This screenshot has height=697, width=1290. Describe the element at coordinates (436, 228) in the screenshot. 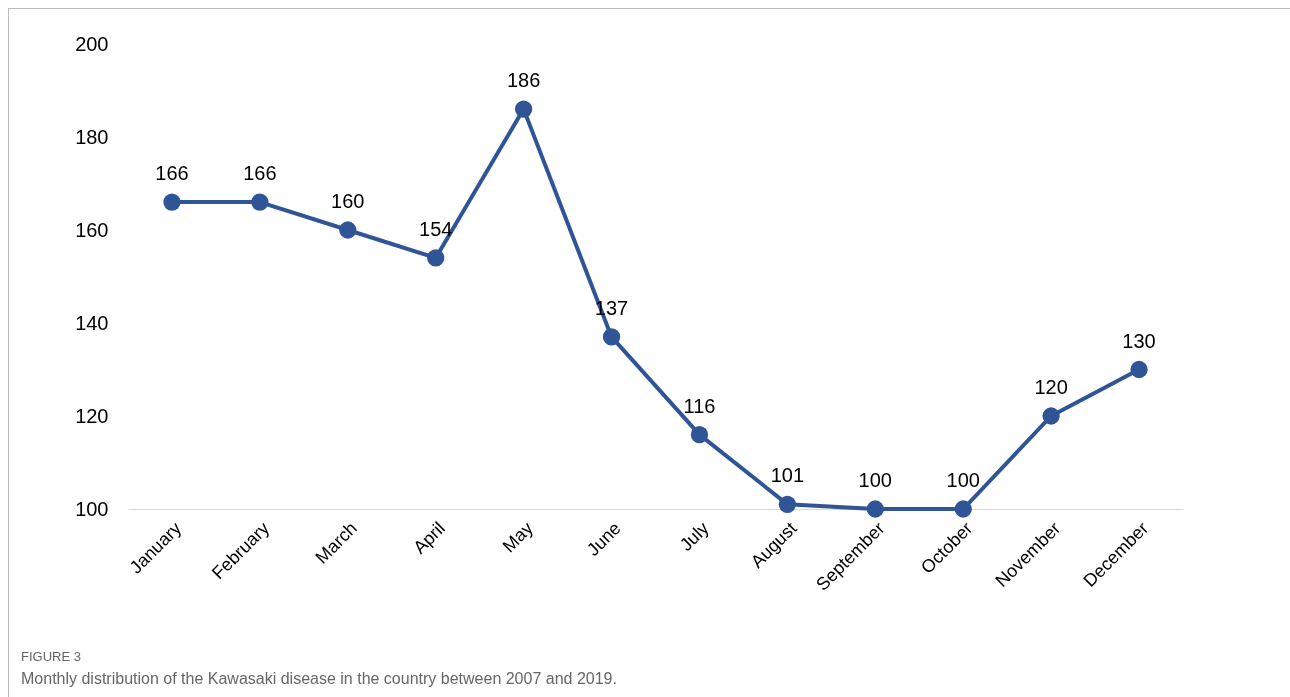

I see `data-label: 154` at that location.